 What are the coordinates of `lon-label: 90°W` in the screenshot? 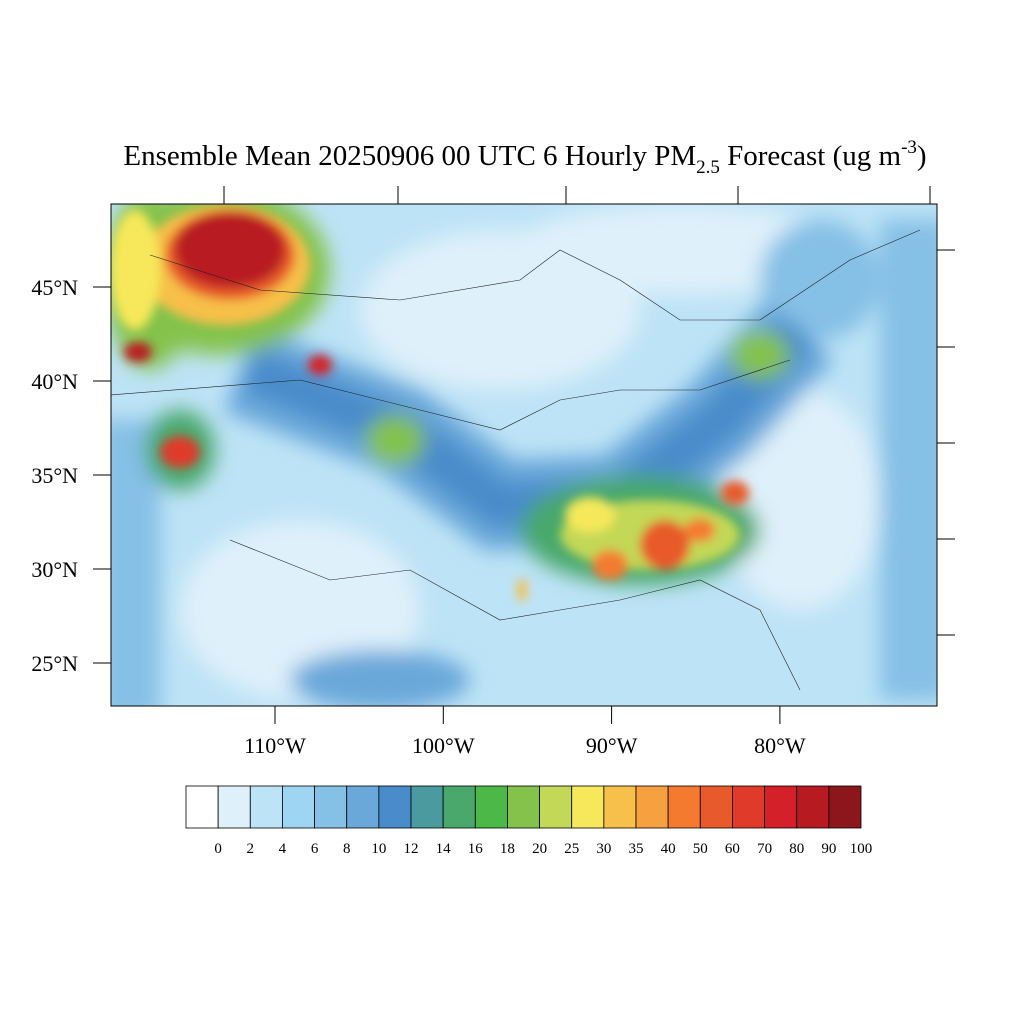 It's located at (612, 745).